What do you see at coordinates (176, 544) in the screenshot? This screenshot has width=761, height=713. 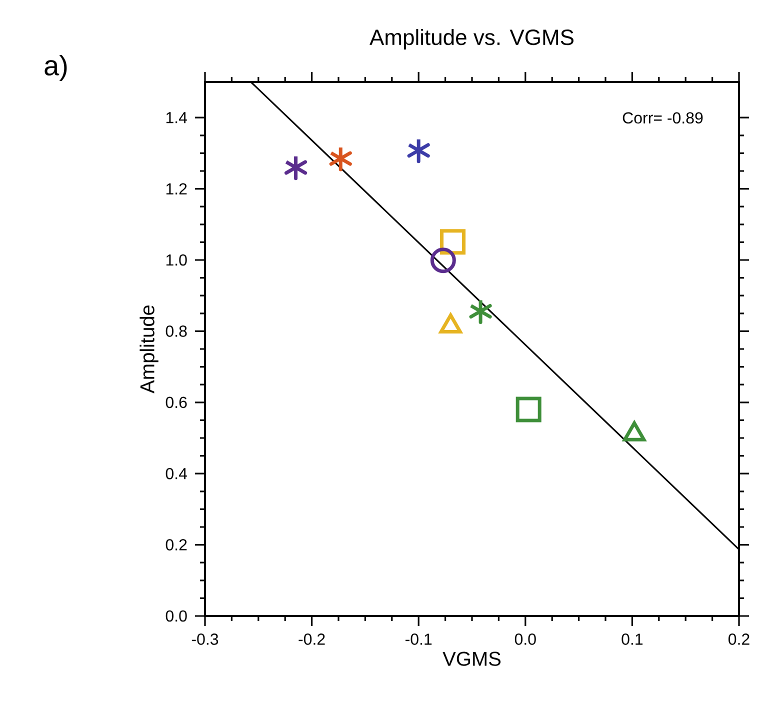 I see `y-tick-label: 0.2` at bounding box center [176, 544].